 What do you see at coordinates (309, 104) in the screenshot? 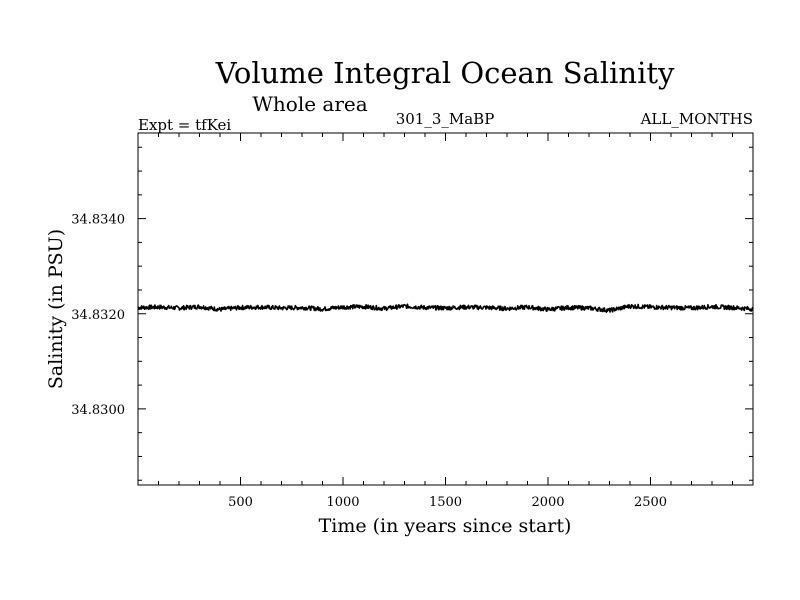
I see `chart-subtitle: Whole area` at bounding box center [309, 104].